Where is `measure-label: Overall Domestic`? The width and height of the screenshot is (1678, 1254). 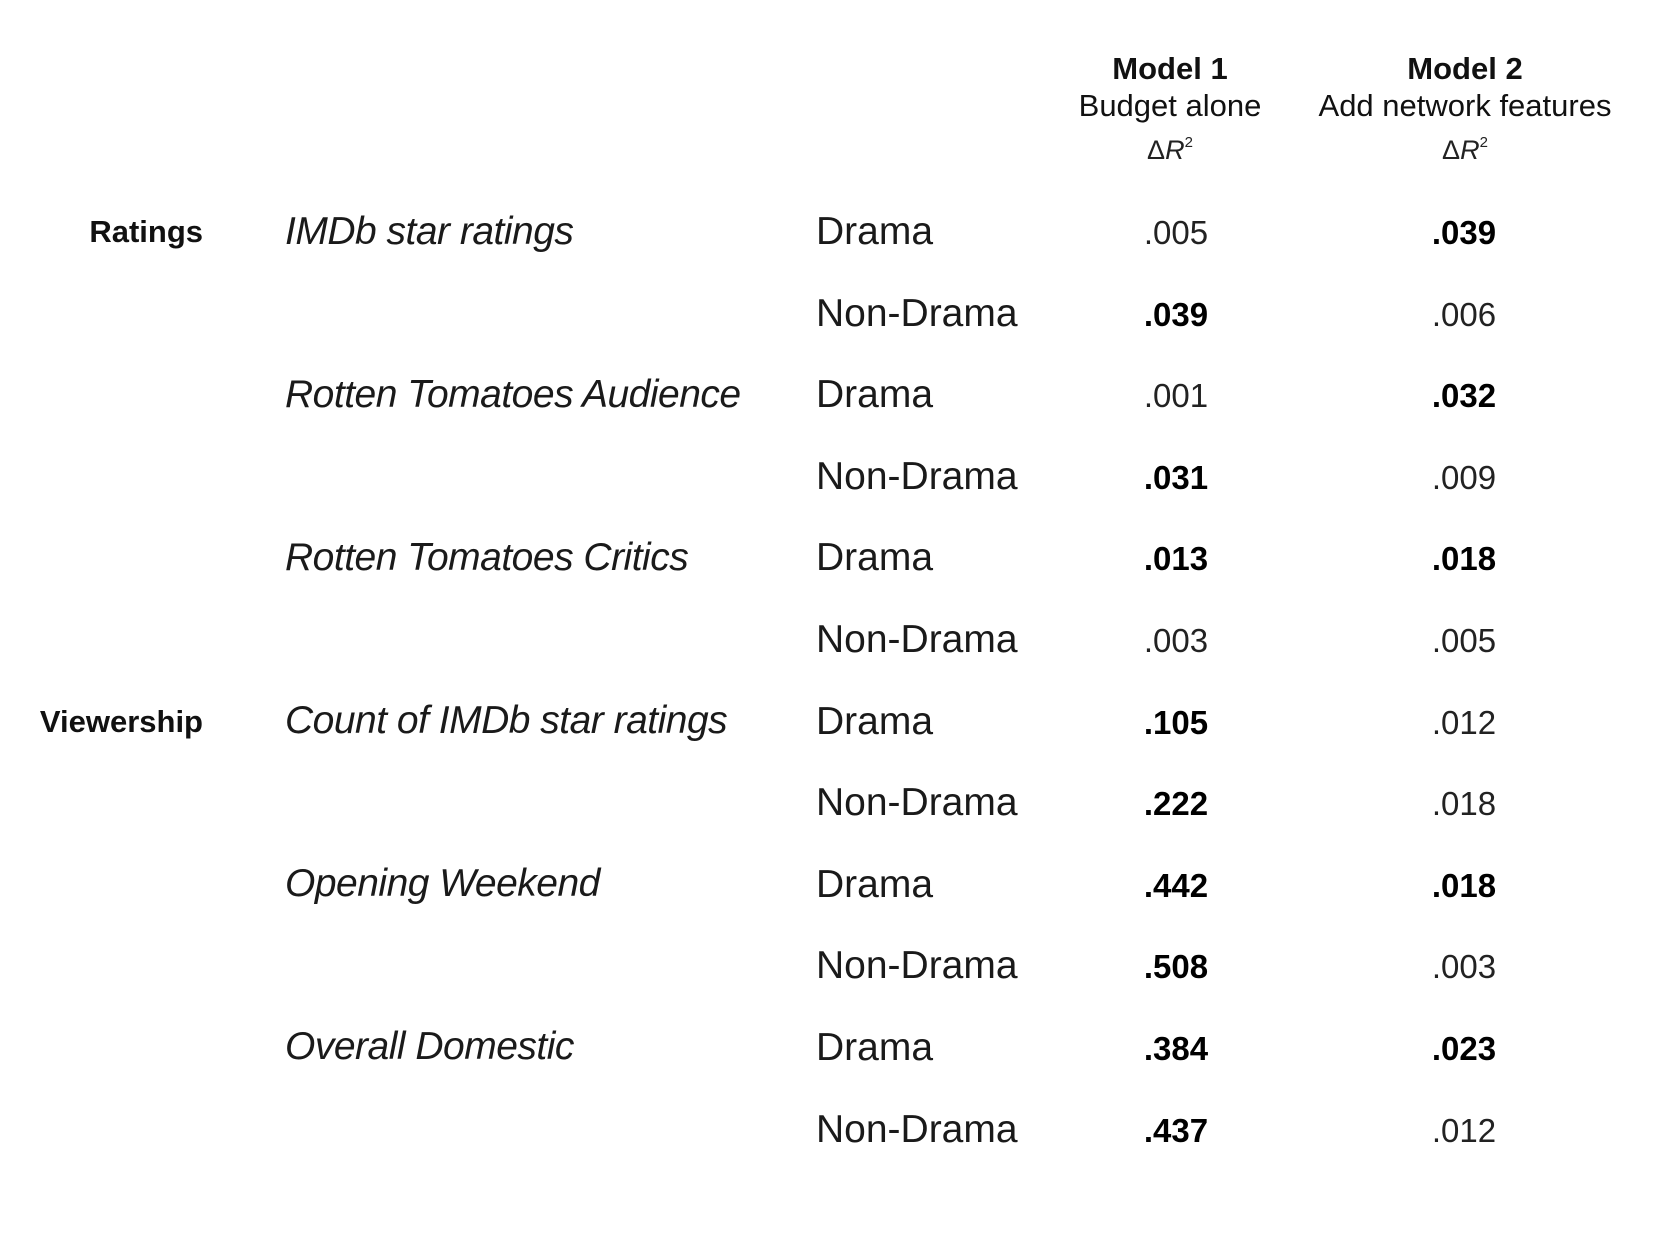
measure-label: Overall Domestic is located at coordinates (429, 1046).